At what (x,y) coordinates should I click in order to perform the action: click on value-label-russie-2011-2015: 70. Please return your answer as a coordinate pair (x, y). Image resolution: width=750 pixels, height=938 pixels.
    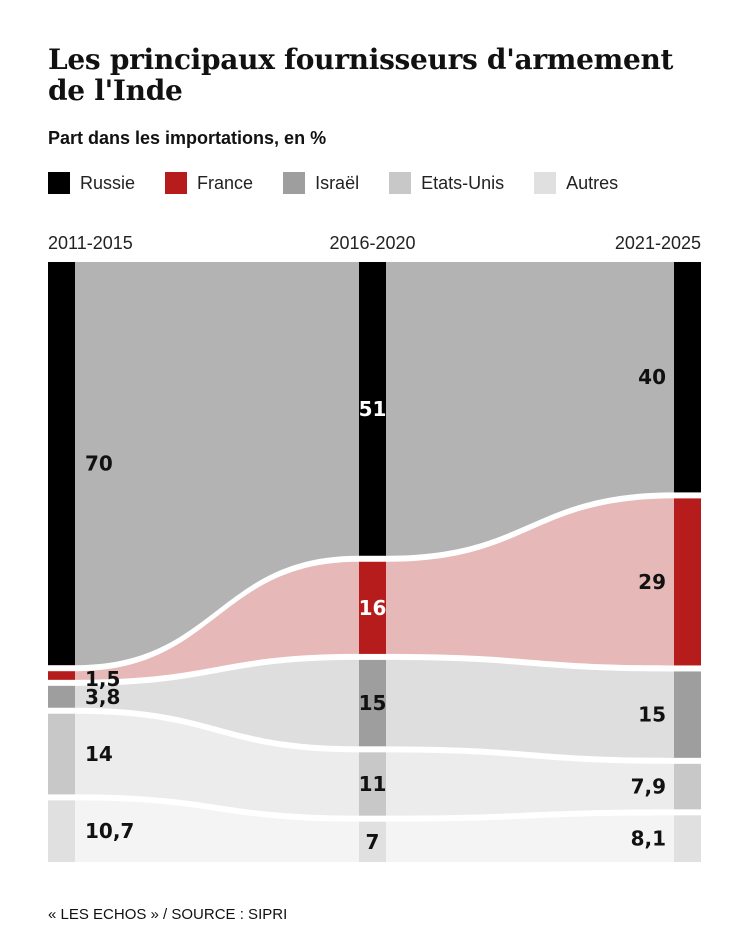
    Looking at the image, I should click on (99, 464).